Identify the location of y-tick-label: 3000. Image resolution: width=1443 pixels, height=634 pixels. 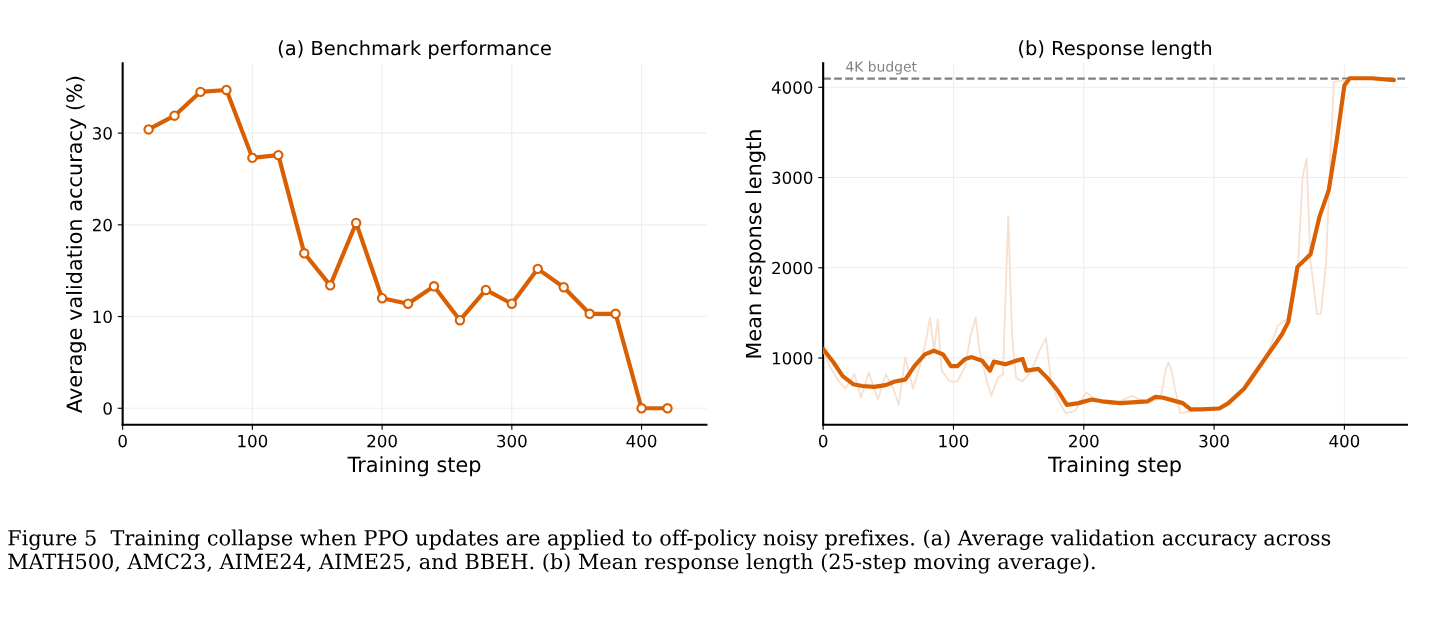
(792, 178).